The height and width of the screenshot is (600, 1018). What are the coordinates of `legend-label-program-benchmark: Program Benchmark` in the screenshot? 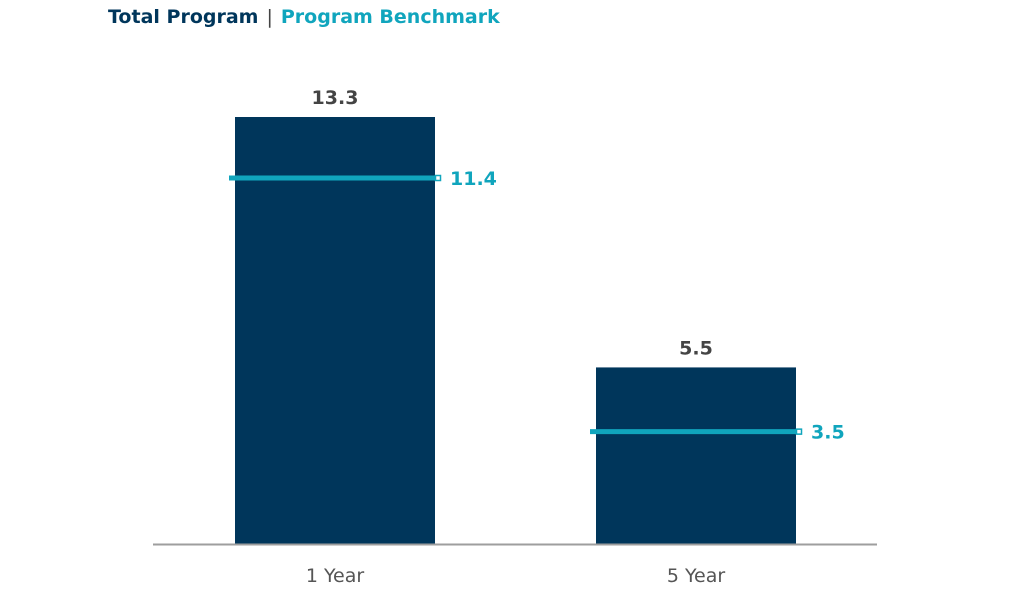 It's located at (390, 17).